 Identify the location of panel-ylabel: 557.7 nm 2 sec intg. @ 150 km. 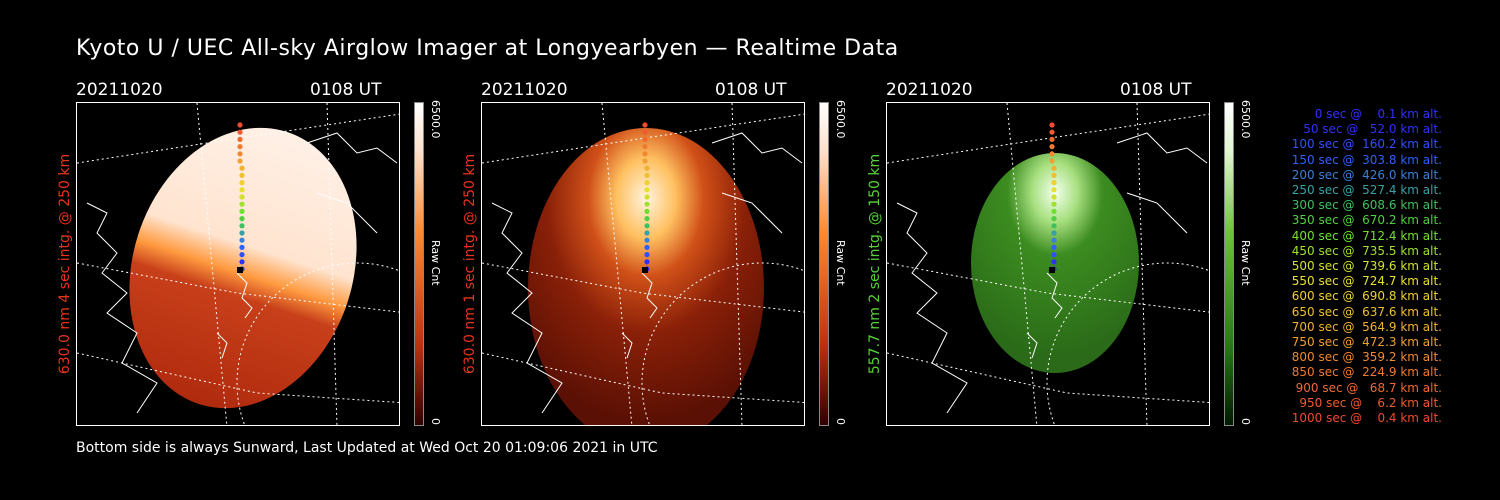
(875, 264).